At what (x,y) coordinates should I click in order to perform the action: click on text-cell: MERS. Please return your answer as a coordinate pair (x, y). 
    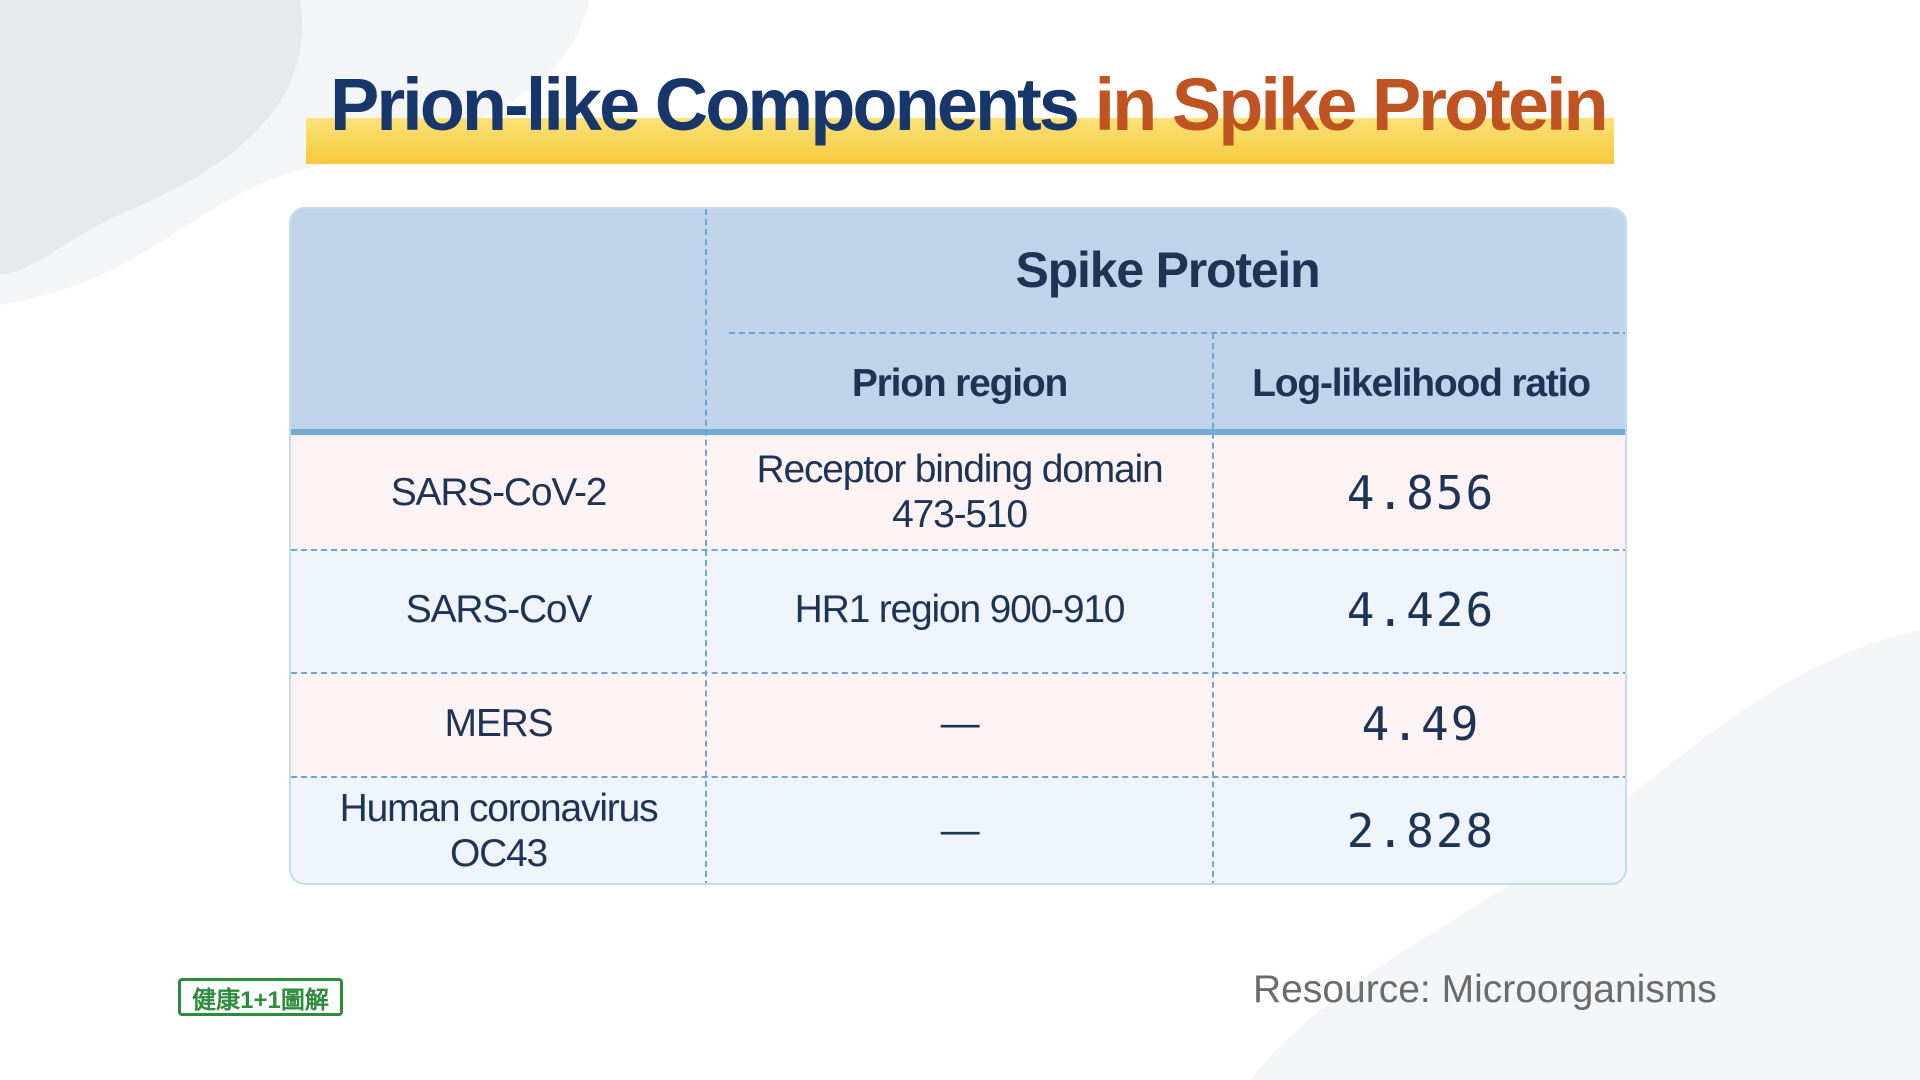
    Looking at the image, I should click on (499, 723).